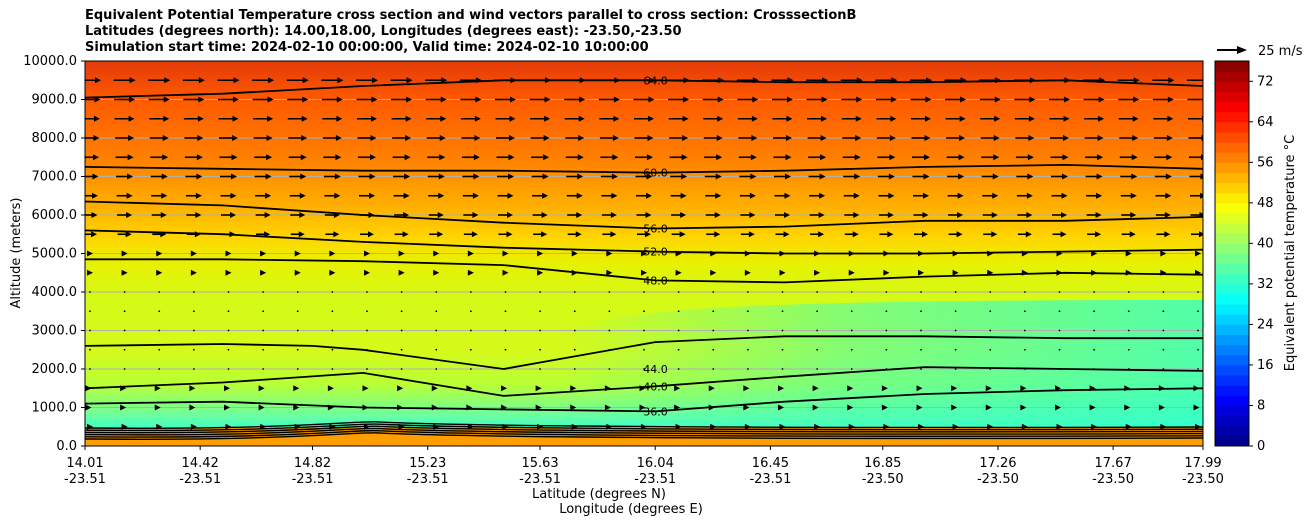 This screenshot has width=1308, height=526. What do you see at coordinates (1232, 253) in the screenshot?
I see `colorbar-frame` at bounding box center [1232, 253].